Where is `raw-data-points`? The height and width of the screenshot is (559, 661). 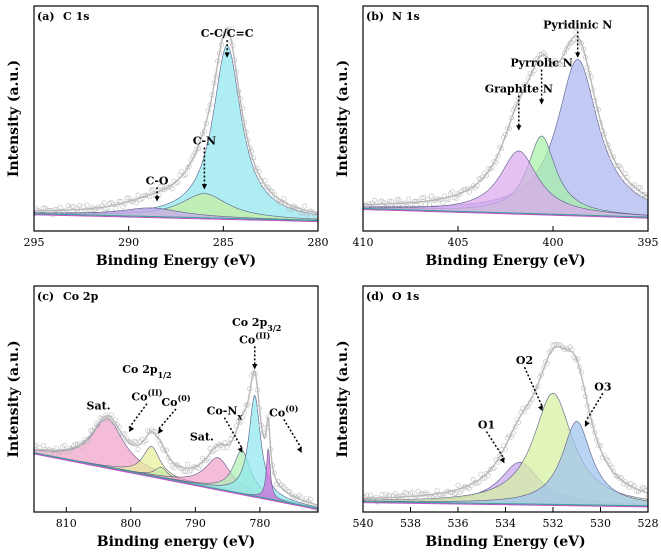 raw-data-points is located at coordinates (176, 441).